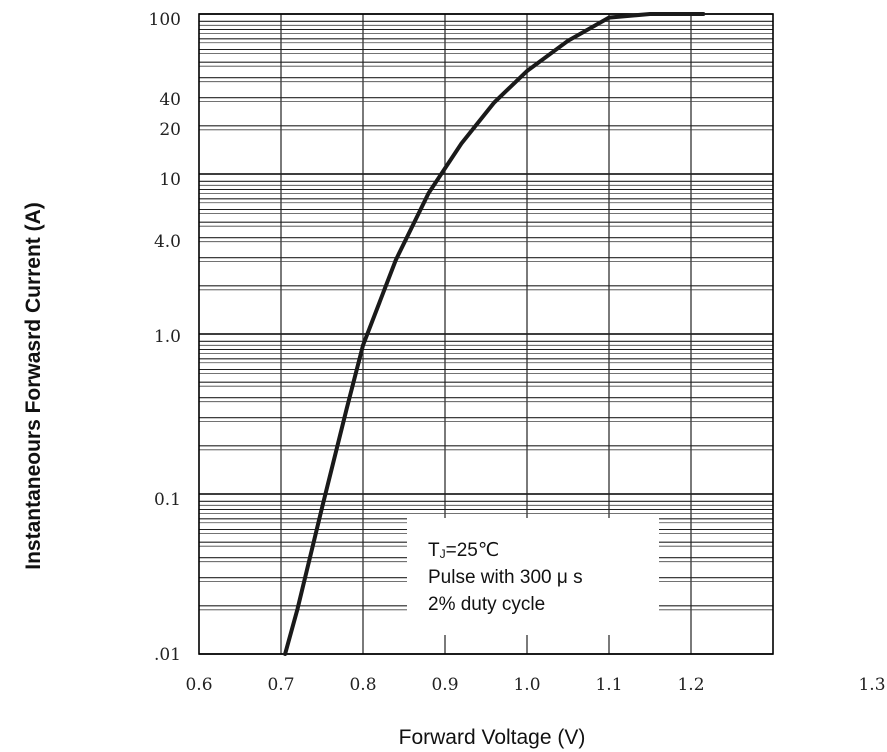 The image size is (887, 752). I want to click on y-tick-label-3: 10, so click(170, 180).